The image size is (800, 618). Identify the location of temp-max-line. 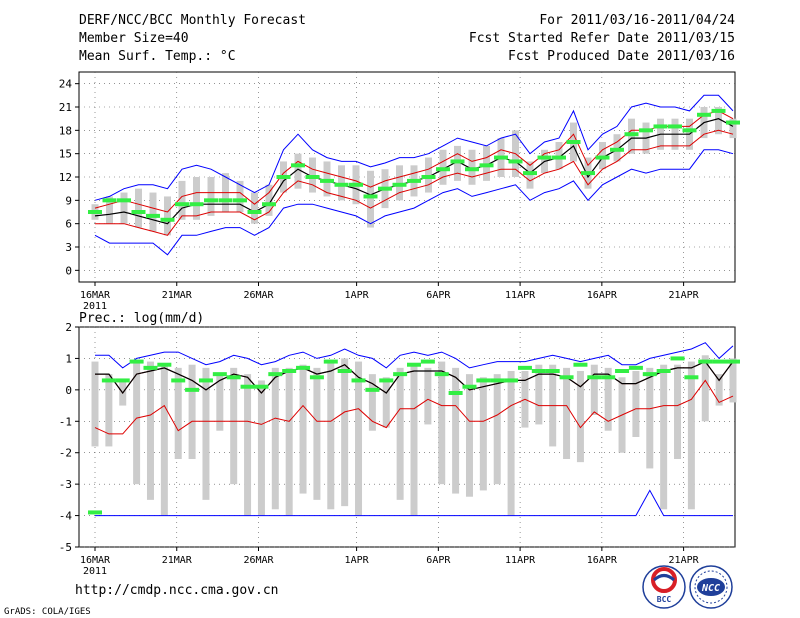
(414, 147).